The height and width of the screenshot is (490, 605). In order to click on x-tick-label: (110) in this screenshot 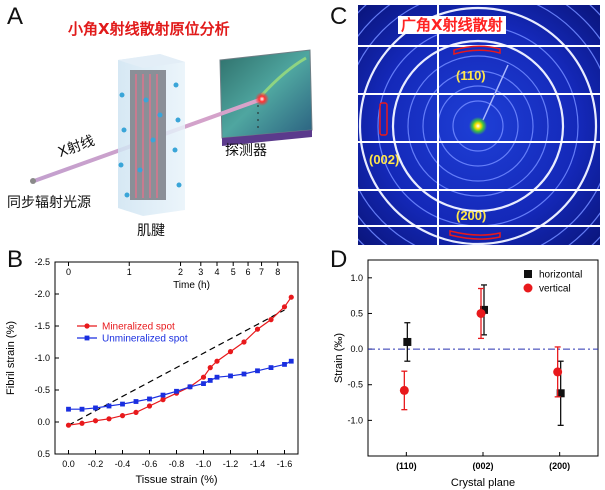, I will do `click(406, 466)`.